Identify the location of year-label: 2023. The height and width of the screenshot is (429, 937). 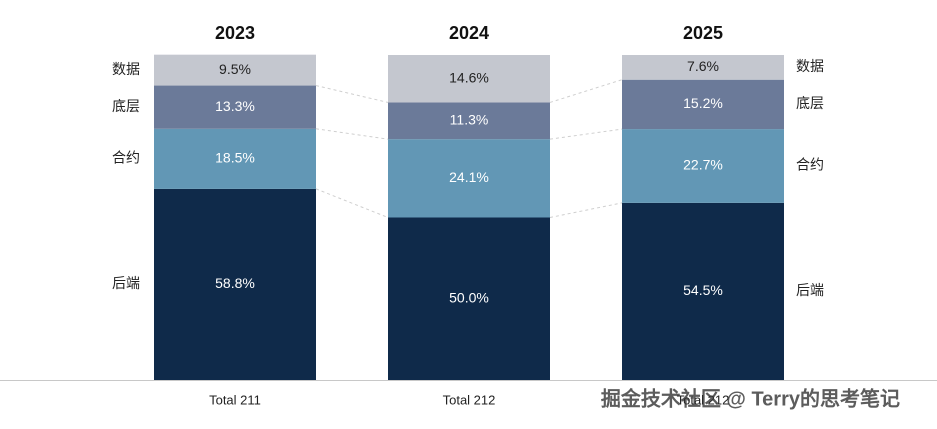
(235, 33).